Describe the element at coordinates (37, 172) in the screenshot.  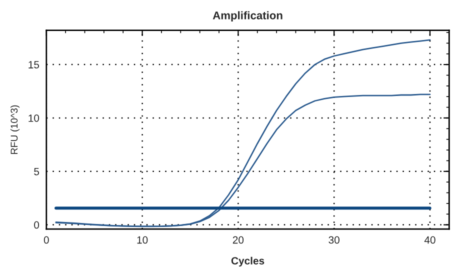
I see `y-tick-label: 5` at that location.